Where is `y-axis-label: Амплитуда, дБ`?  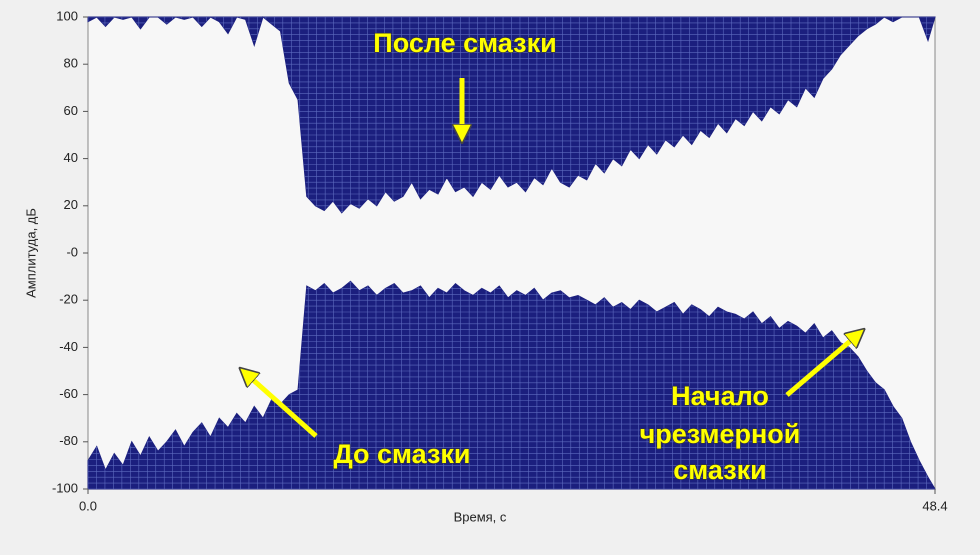 y-axis-label: Амплитуда, дБ is located at coordinates (30, 253).